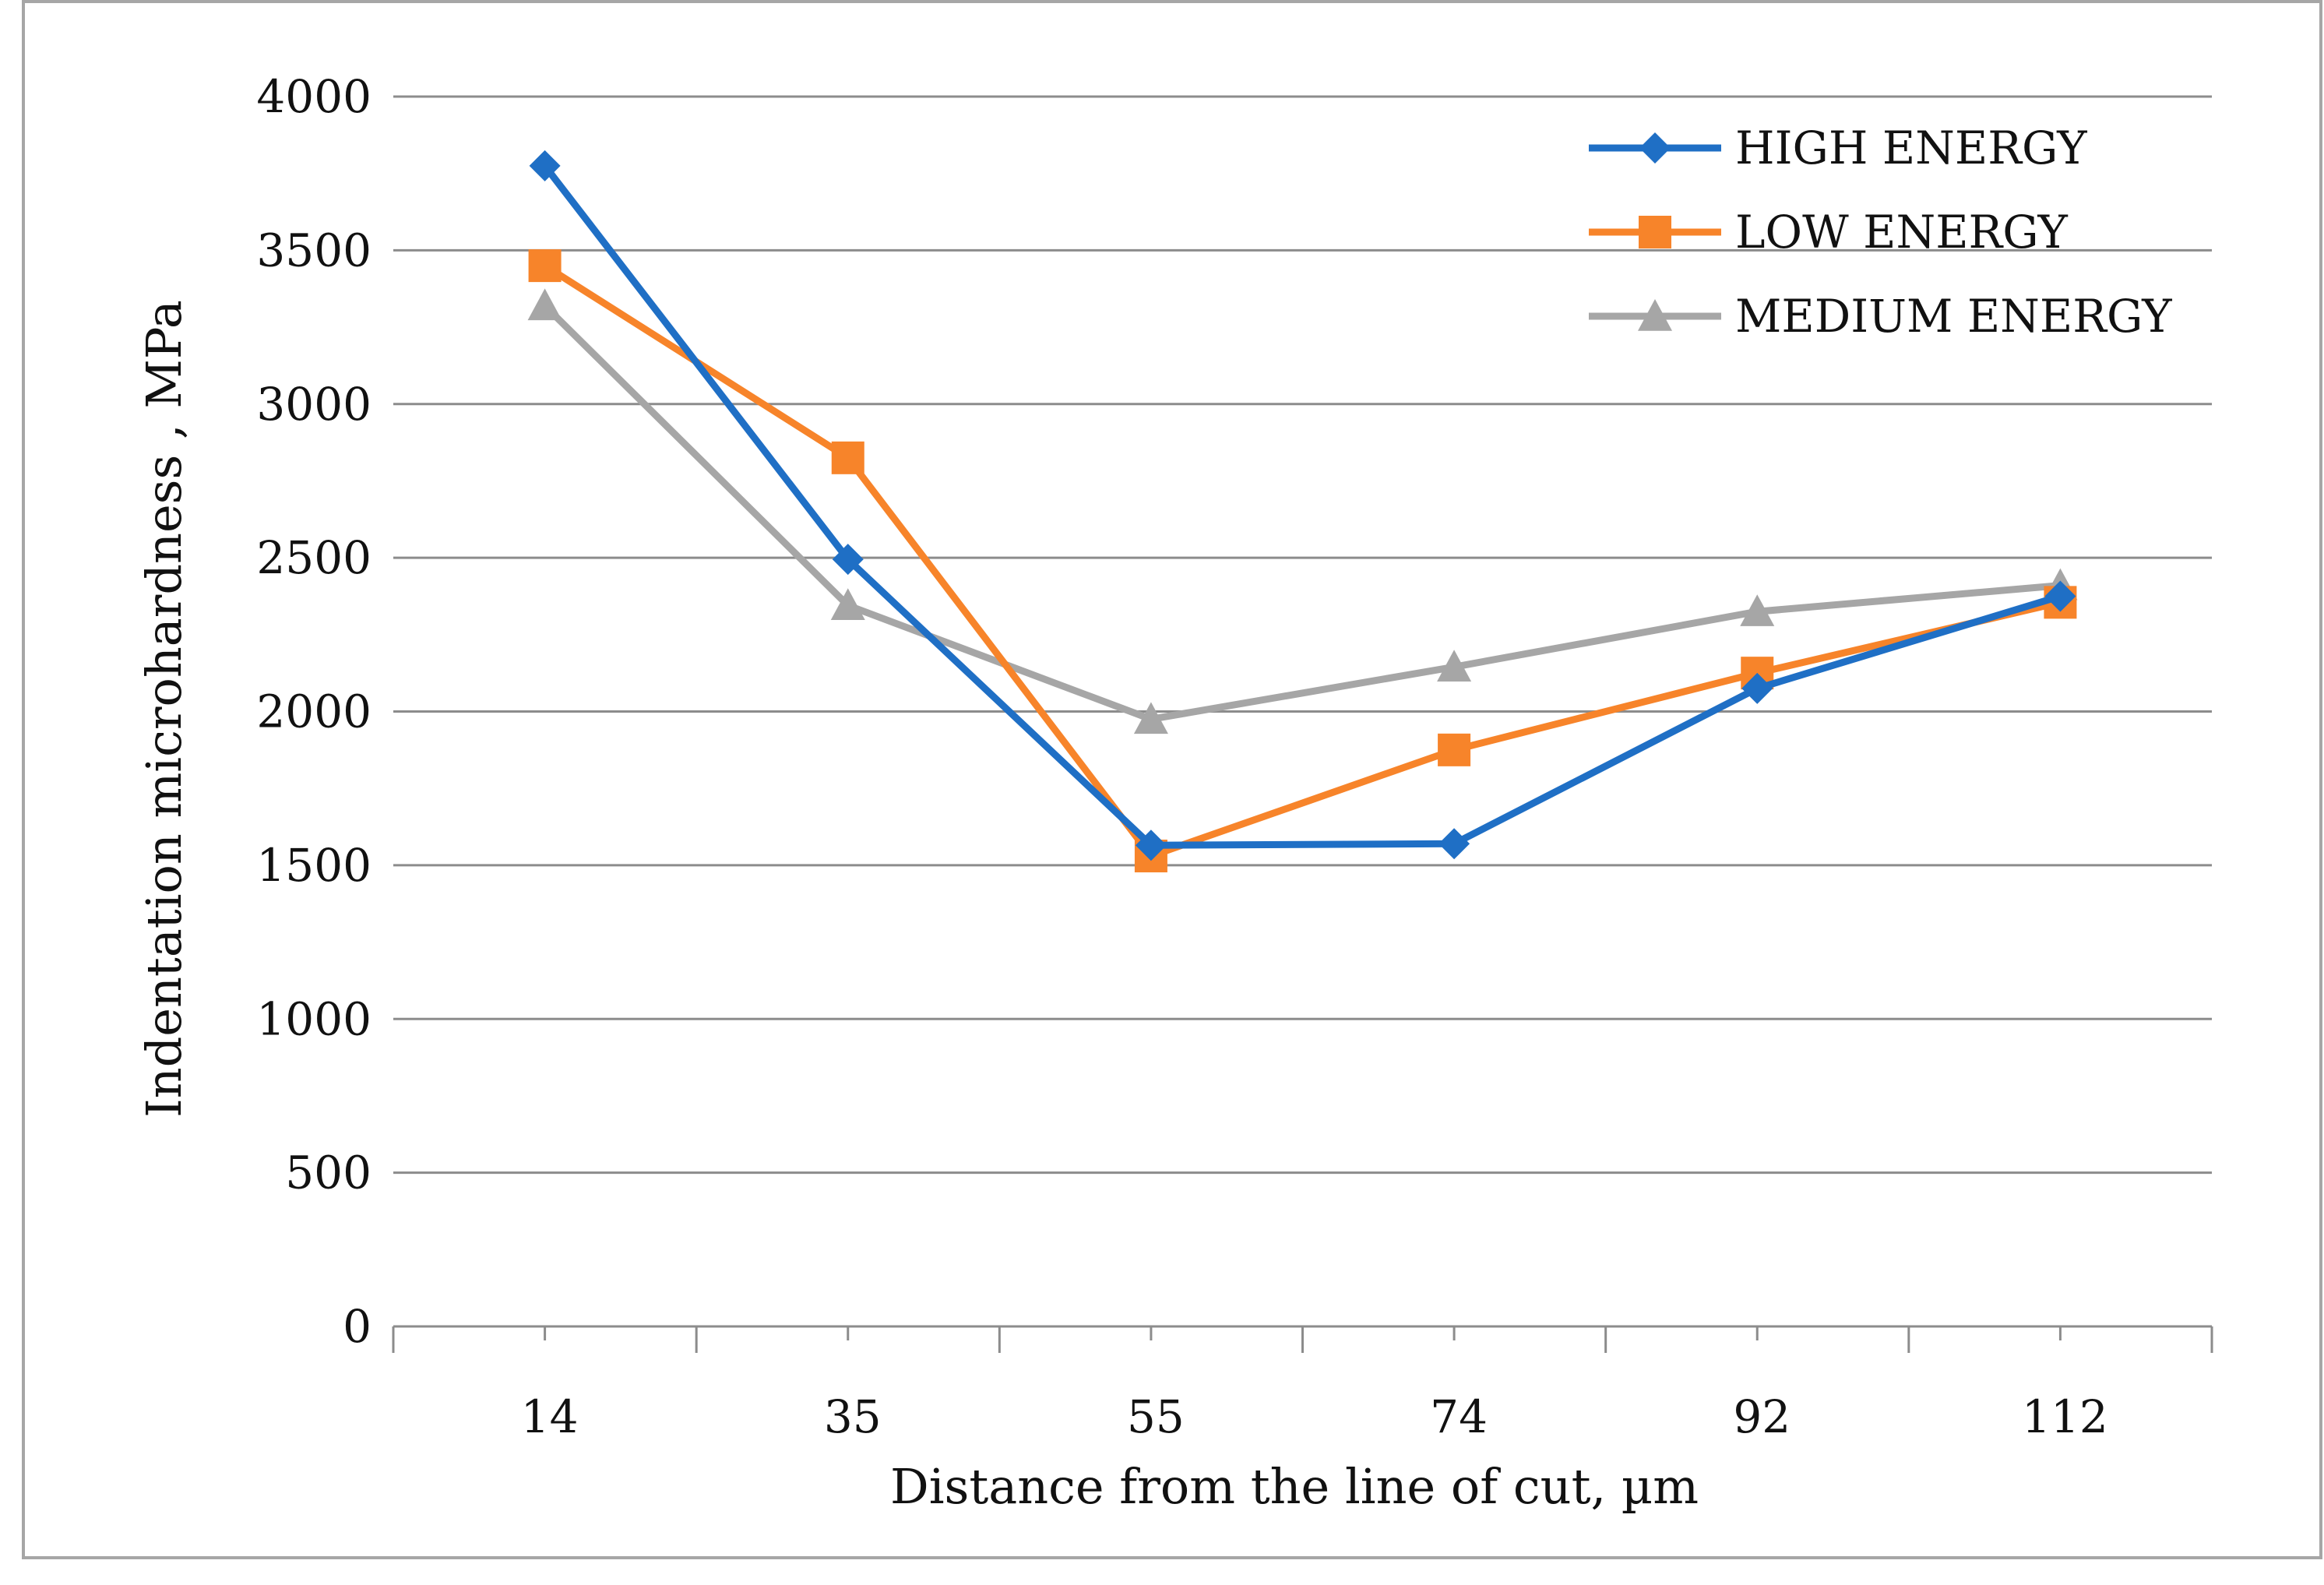  I want to click on x-tick-label-55: 55, so click(1156, 1416).